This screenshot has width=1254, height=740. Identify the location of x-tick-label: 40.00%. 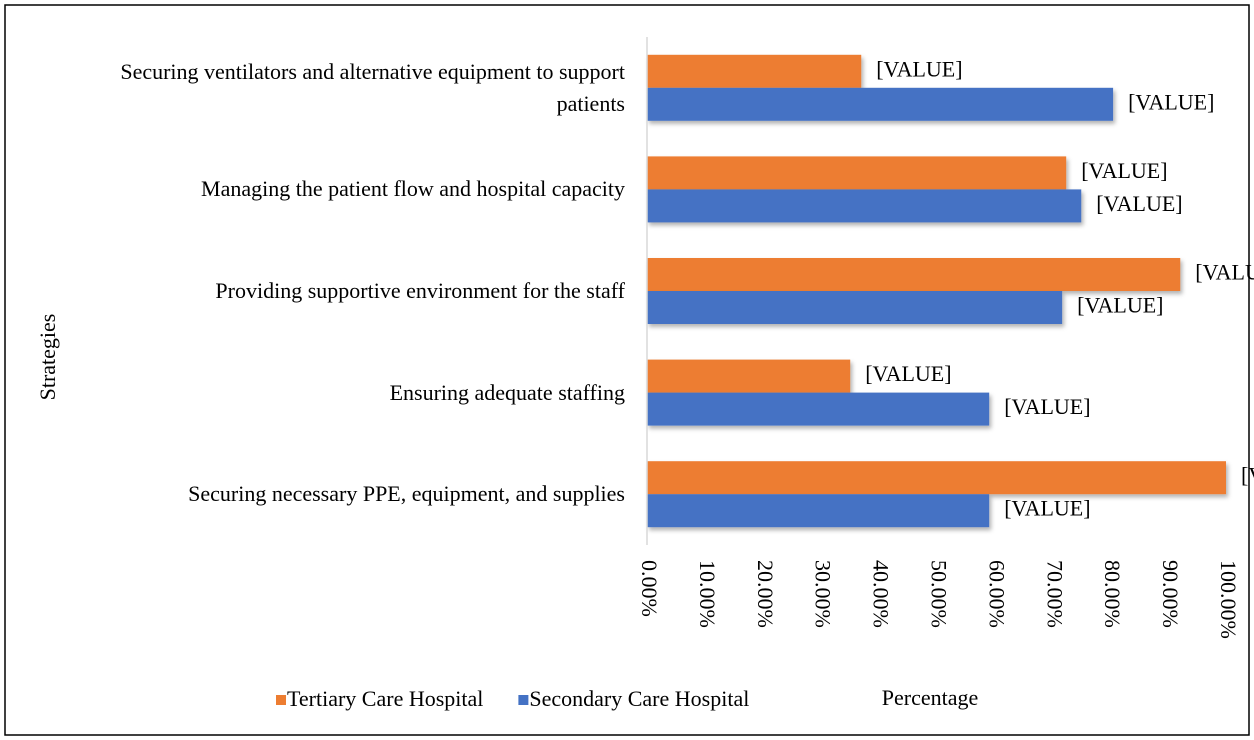
(881, 594).